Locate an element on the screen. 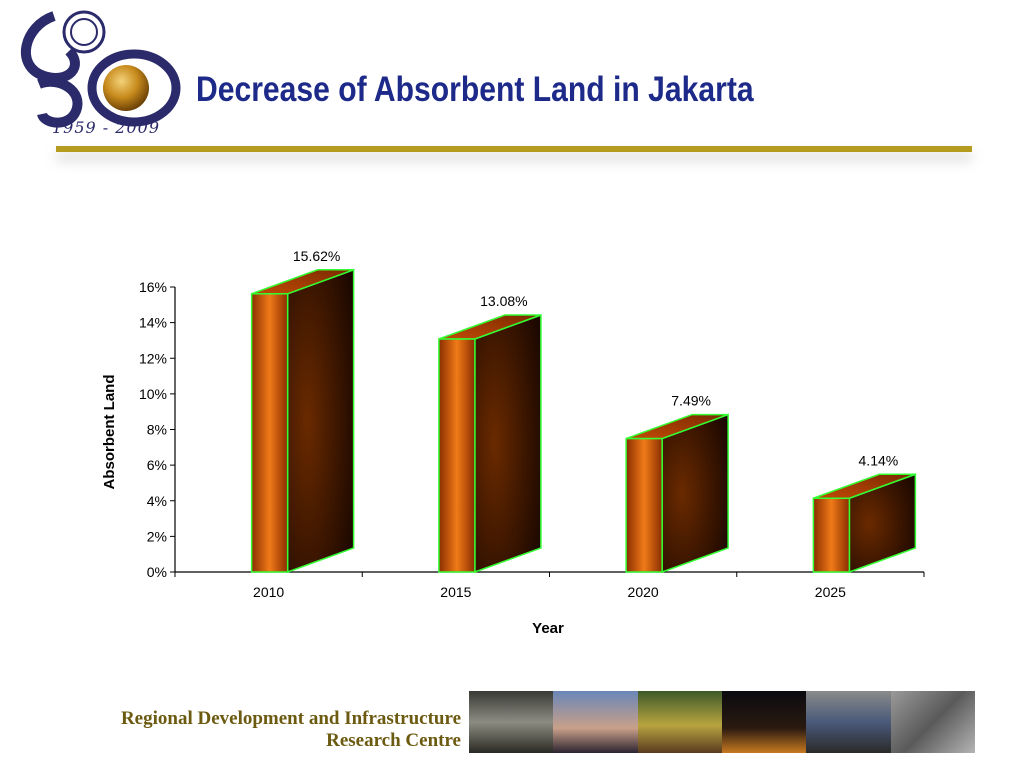  footer-org-line1: Regional Development and Infrastructure is located at coordinates (290, 718).